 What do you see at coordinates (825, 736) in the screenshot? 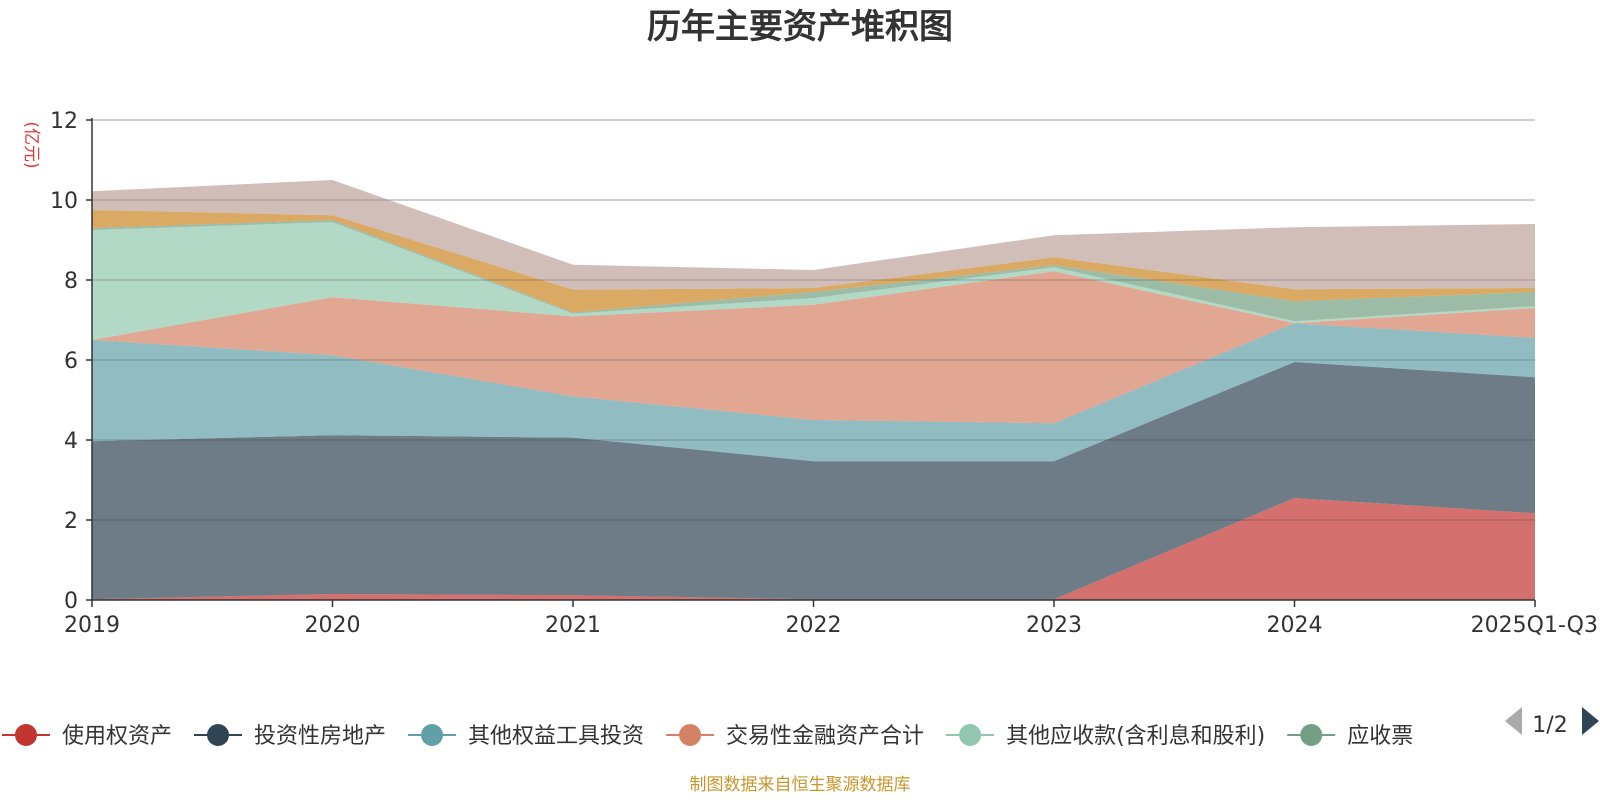
I see `legend-label: 交易性金融资产合计` at bounding box center [825, 736].